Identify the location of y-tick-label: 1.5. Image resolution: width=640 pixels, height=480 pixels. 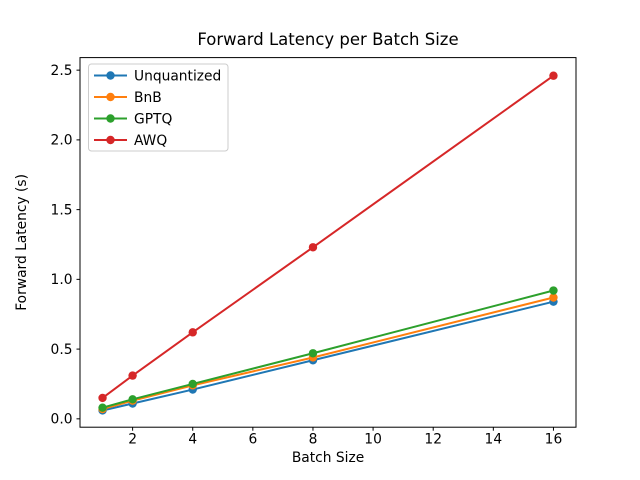
(62, 210).